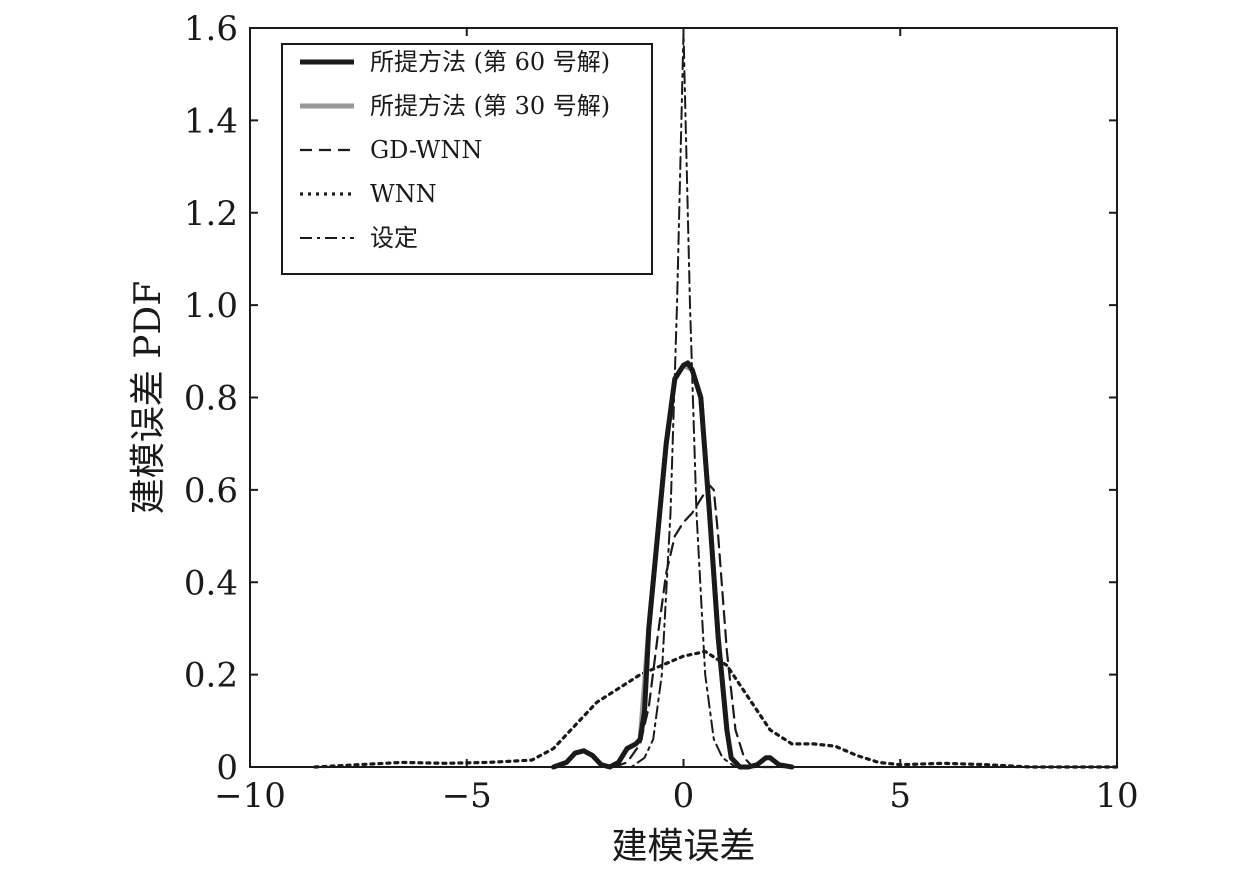 This screenshot has height=869, width=1260. Describe the element at coordinates (227, 768) in the screenshot. I see `y-tick-label: 0` at that location.